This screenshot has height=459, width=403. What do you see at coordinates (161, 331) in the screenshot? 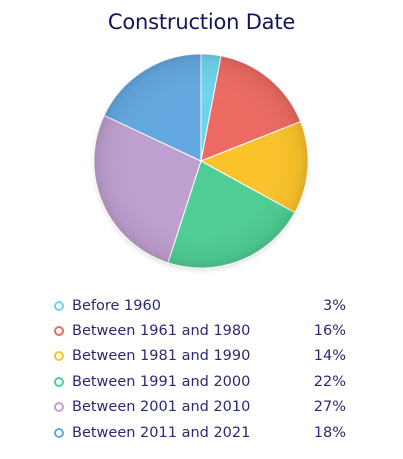
I see `legend-label: Between 1961 and 1980` at bounding box center [161, 331].